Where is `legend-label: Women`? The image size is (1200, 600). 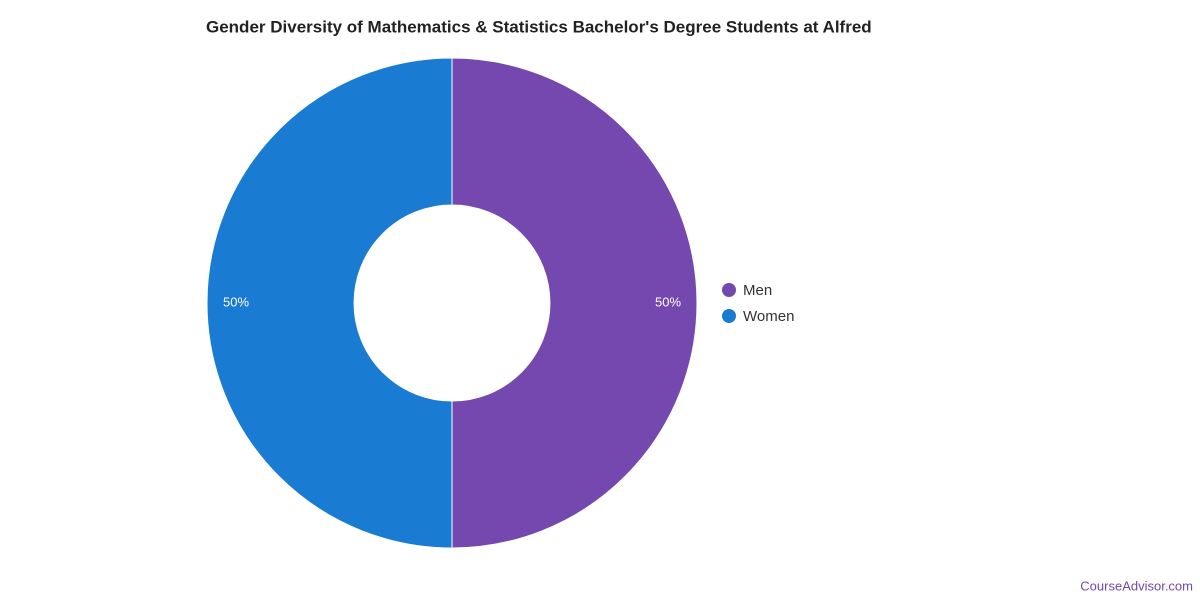 legend-label: Women is located at coordinates (768, 316).